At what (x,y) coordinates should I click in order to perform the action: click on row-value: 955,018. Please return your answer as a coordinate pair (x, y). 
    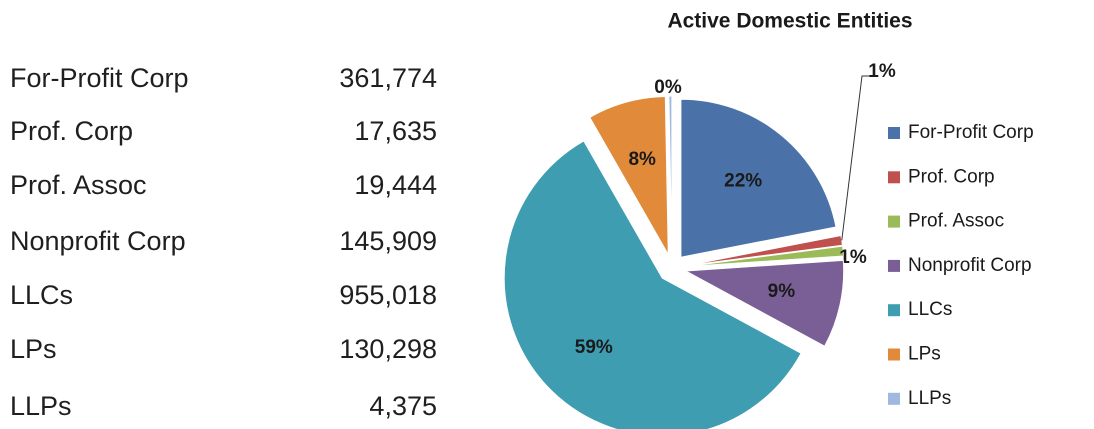
    Looking at the image, I should click on (388, 295).